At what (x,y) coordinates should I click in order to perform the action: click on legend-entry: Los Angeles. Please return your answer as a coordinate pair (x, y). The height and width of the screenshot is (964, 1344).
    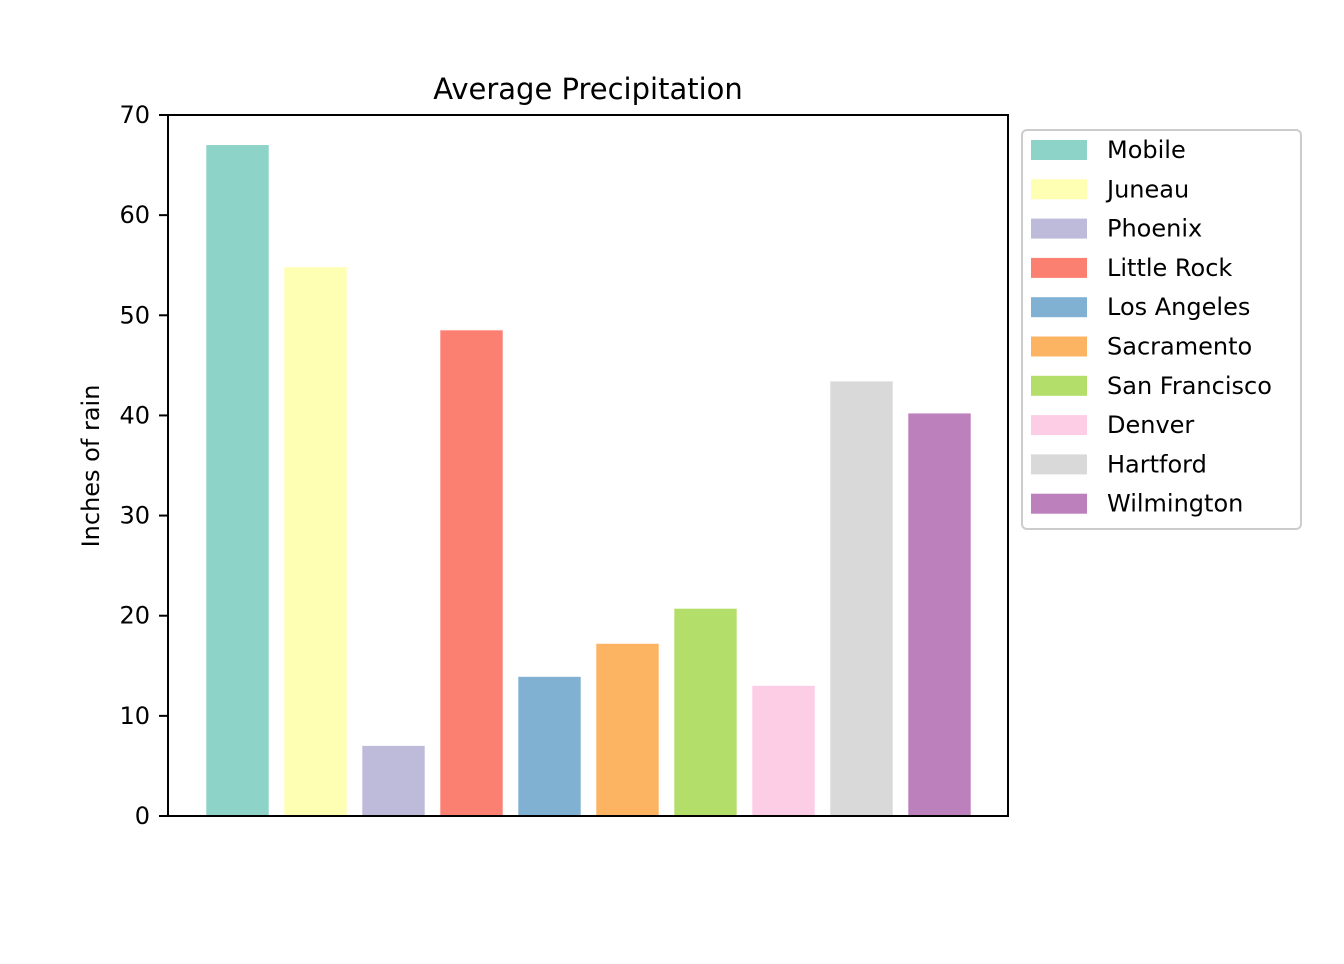
    Looking at the image, I should click on (1140, 307).